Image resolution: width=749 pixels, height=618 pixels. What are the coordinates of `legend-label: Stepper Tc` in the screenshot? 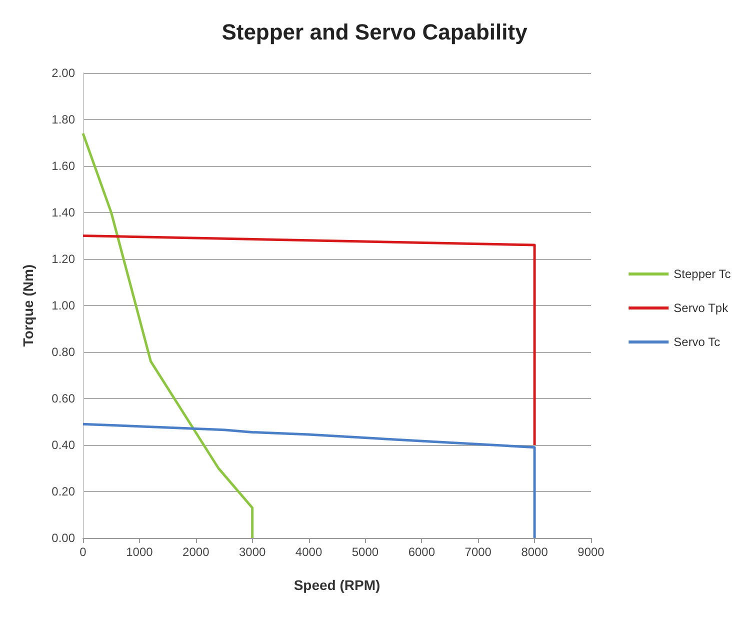 It's located at (702, 274).